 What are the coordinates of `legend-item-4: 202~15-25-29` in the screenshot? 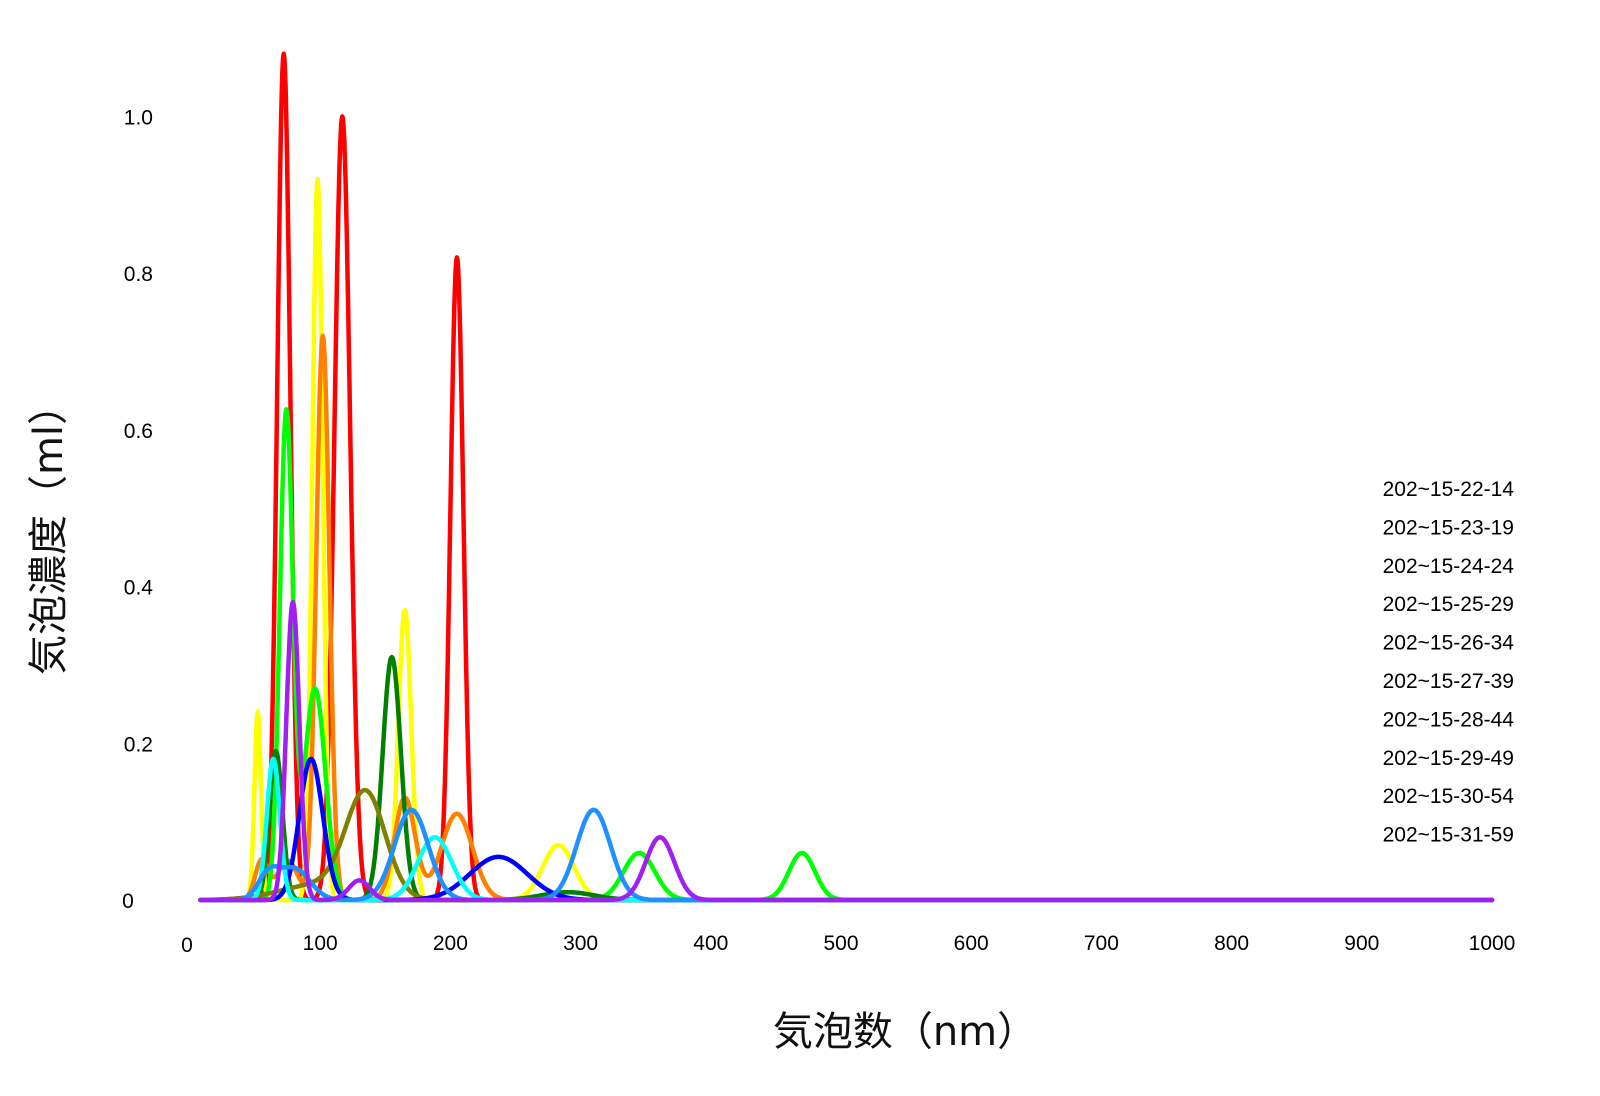 It's located at (1448, 604).